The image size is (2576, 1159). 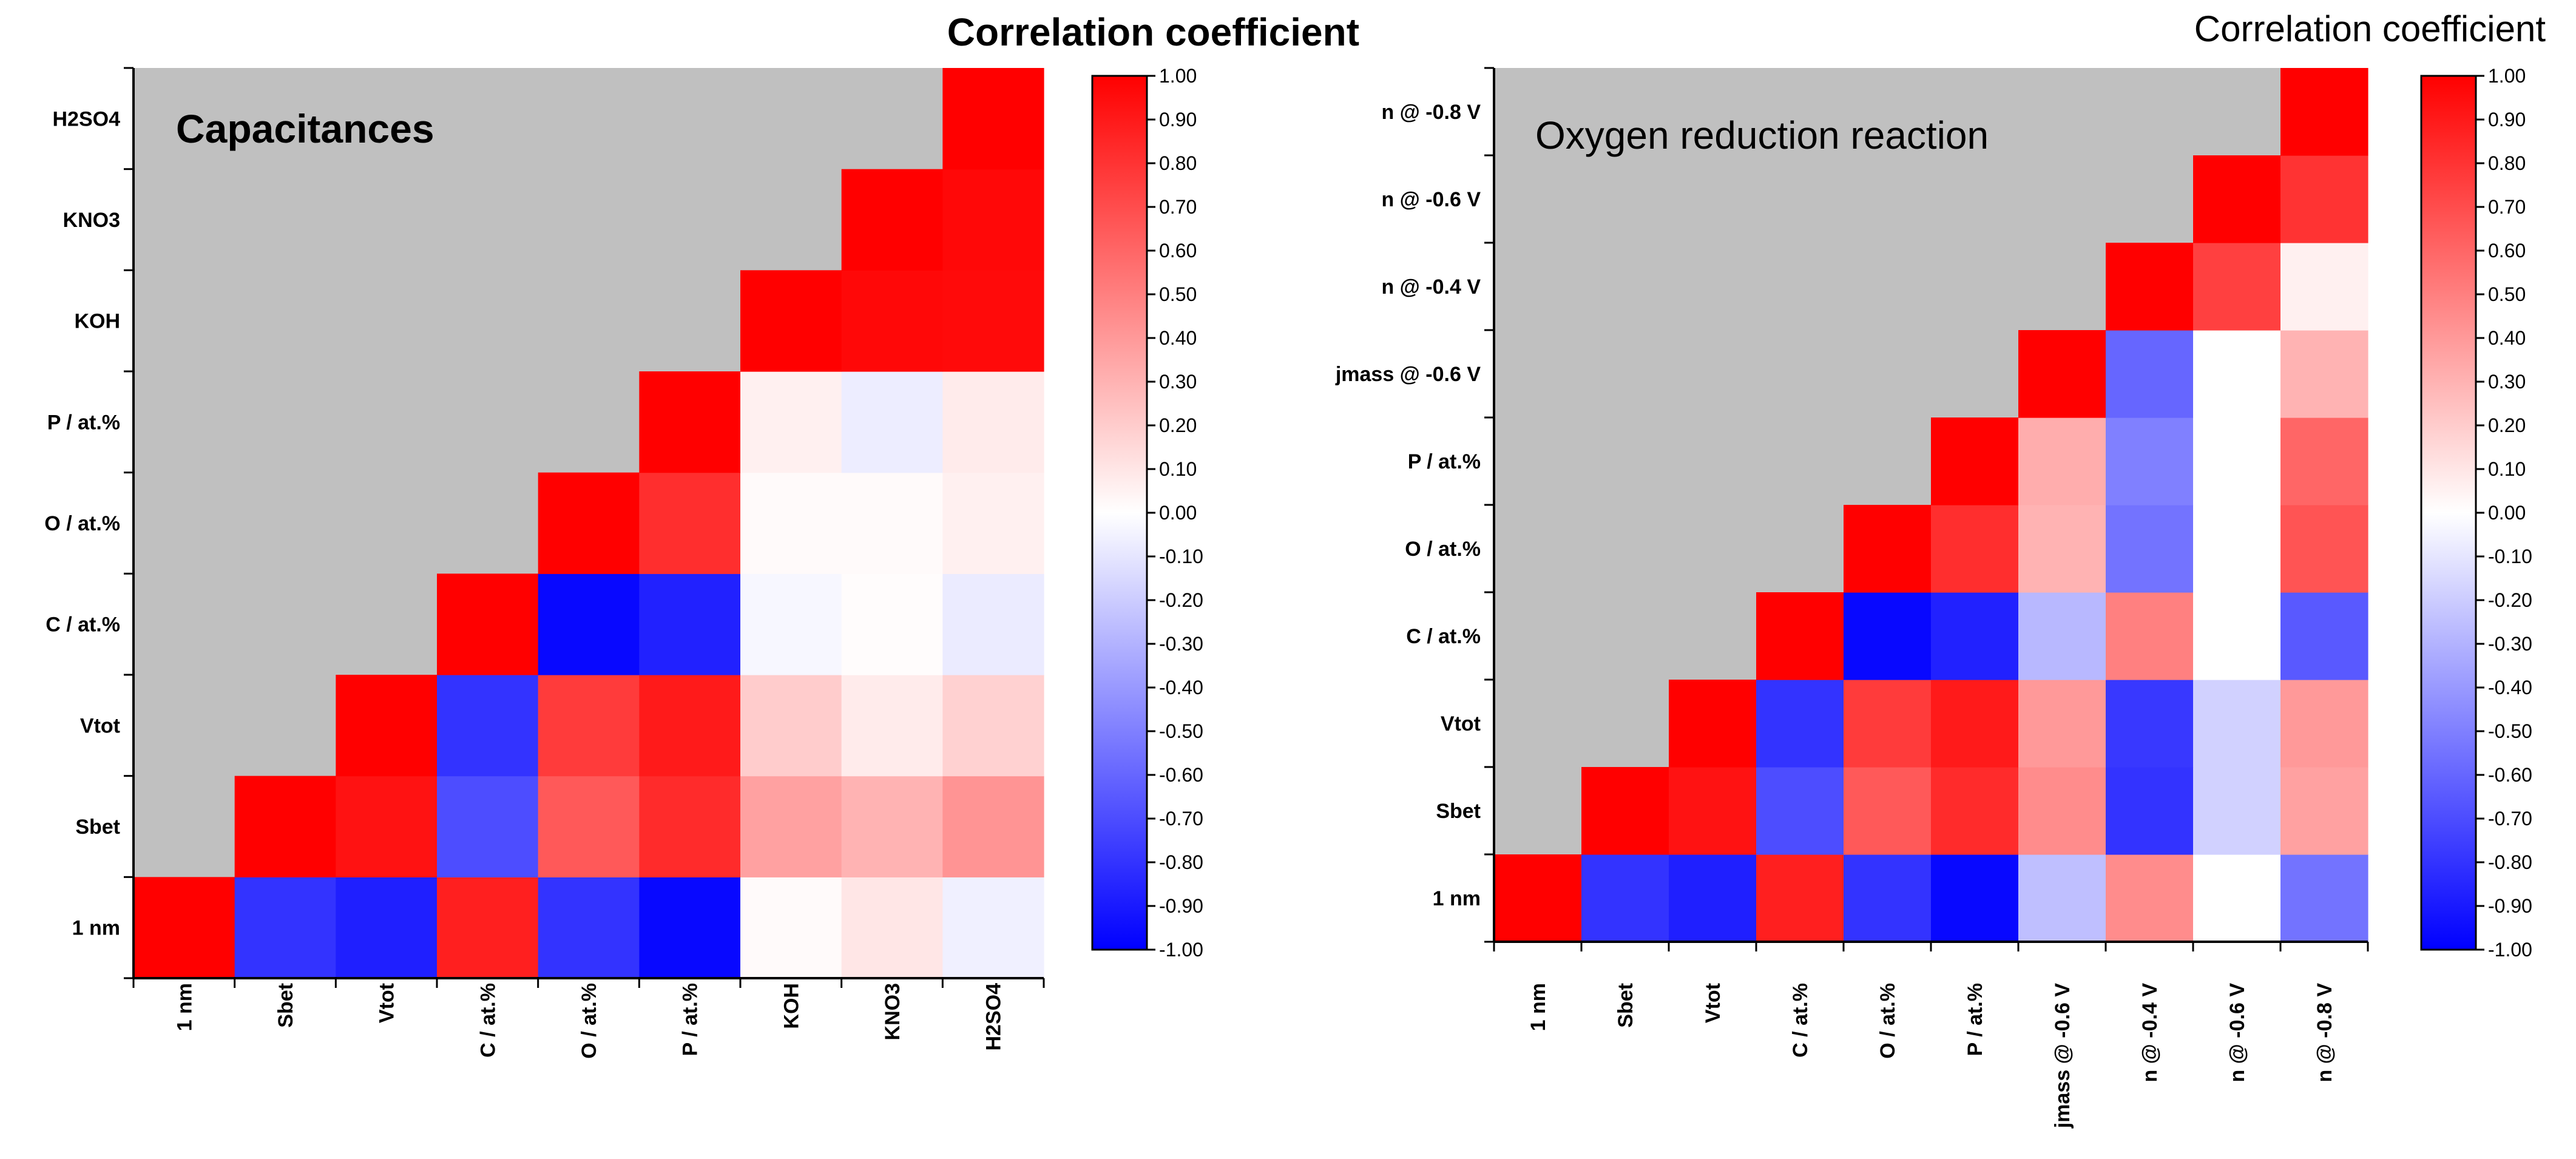 What do you see at coordinates (1178, 294) in the screenshot?
I see `colorbar-tick-label: 0.50` at bounding box center [1178, 294].